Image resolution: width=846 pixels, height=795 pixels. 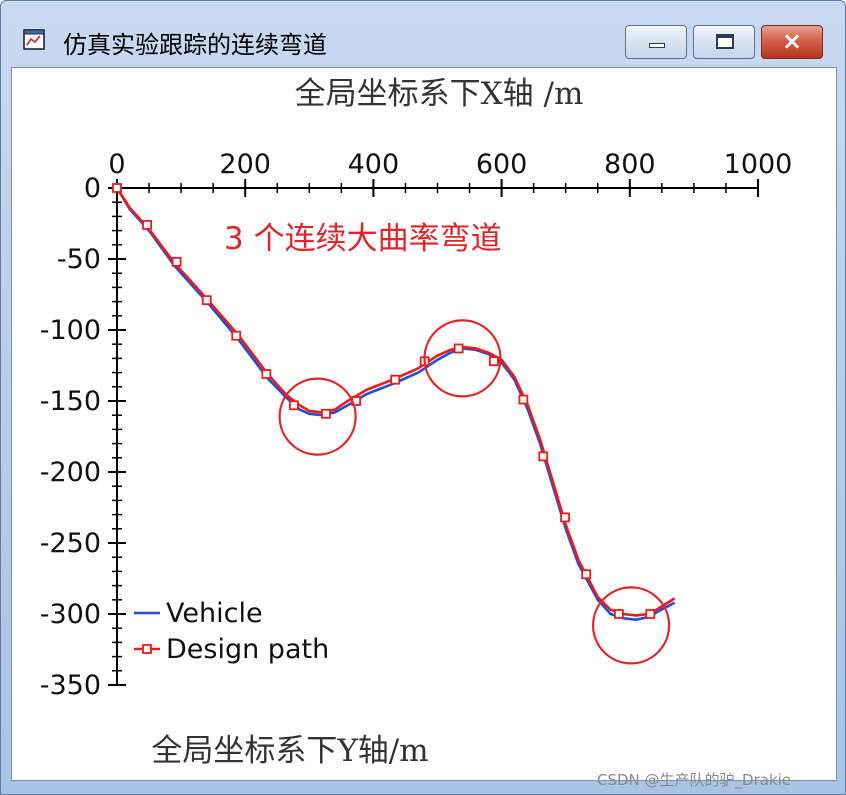 What do you see at coordinates (758, 164) in the screenshot?
I see `x-tick-label: 1000` at bounding box center [758, 164].